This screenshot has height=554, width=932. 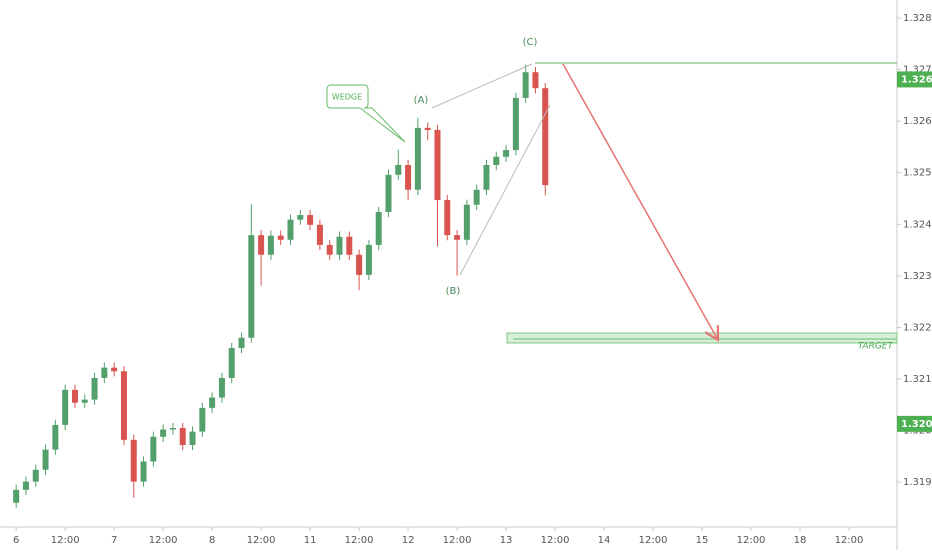 What do you see at coordinates (702, 338) in the screenshot?
I see `target-zone` at bounding box center [702, 338].